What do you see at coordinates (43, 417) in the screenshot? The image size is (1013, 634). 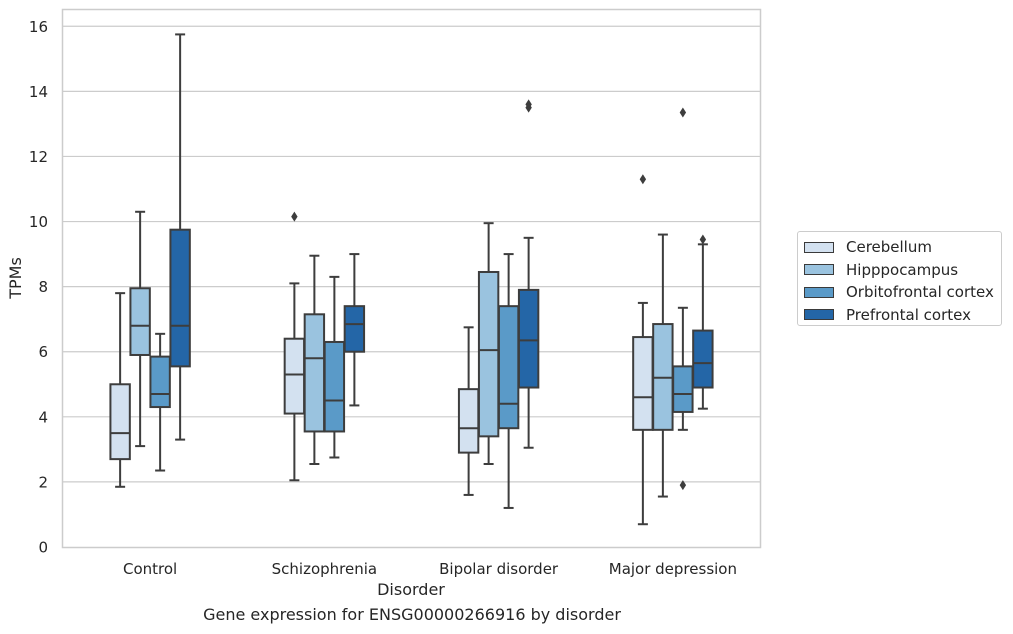 I see `y-tick-label: 4` at bounding box center [43, 417].